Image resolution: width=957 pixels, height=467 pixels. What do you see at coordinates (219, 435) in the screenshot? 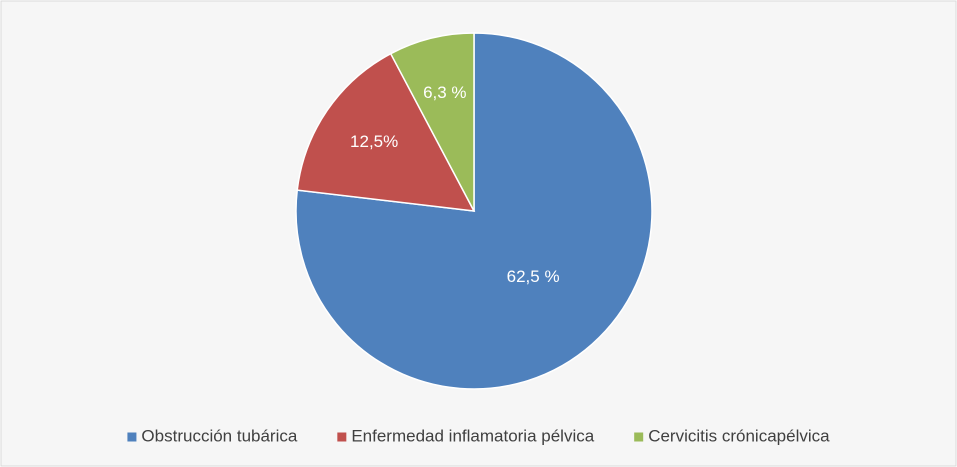
I see `legend-label: Obstrucción tubárica` at bounding box center [219, 435].